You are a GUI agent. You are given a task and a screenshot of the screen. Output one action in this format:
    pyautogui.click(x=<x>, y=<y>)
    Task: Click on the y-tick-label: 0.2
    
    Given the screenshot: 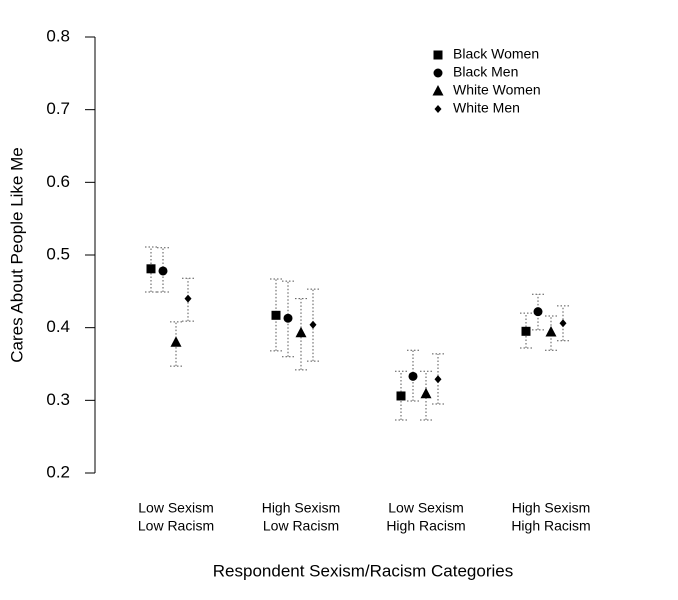 What is the action you would take?
    pyautogui.click(x=58, y=471)
    